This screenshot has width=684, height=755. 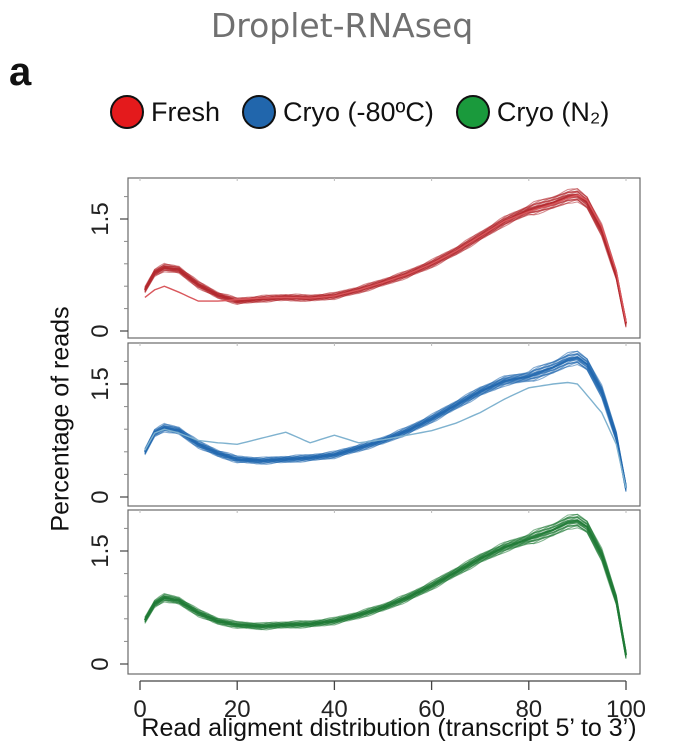 I want to click on legend-label-cryo-80: Cryo (-80ºC), so click(x=358, y=111).